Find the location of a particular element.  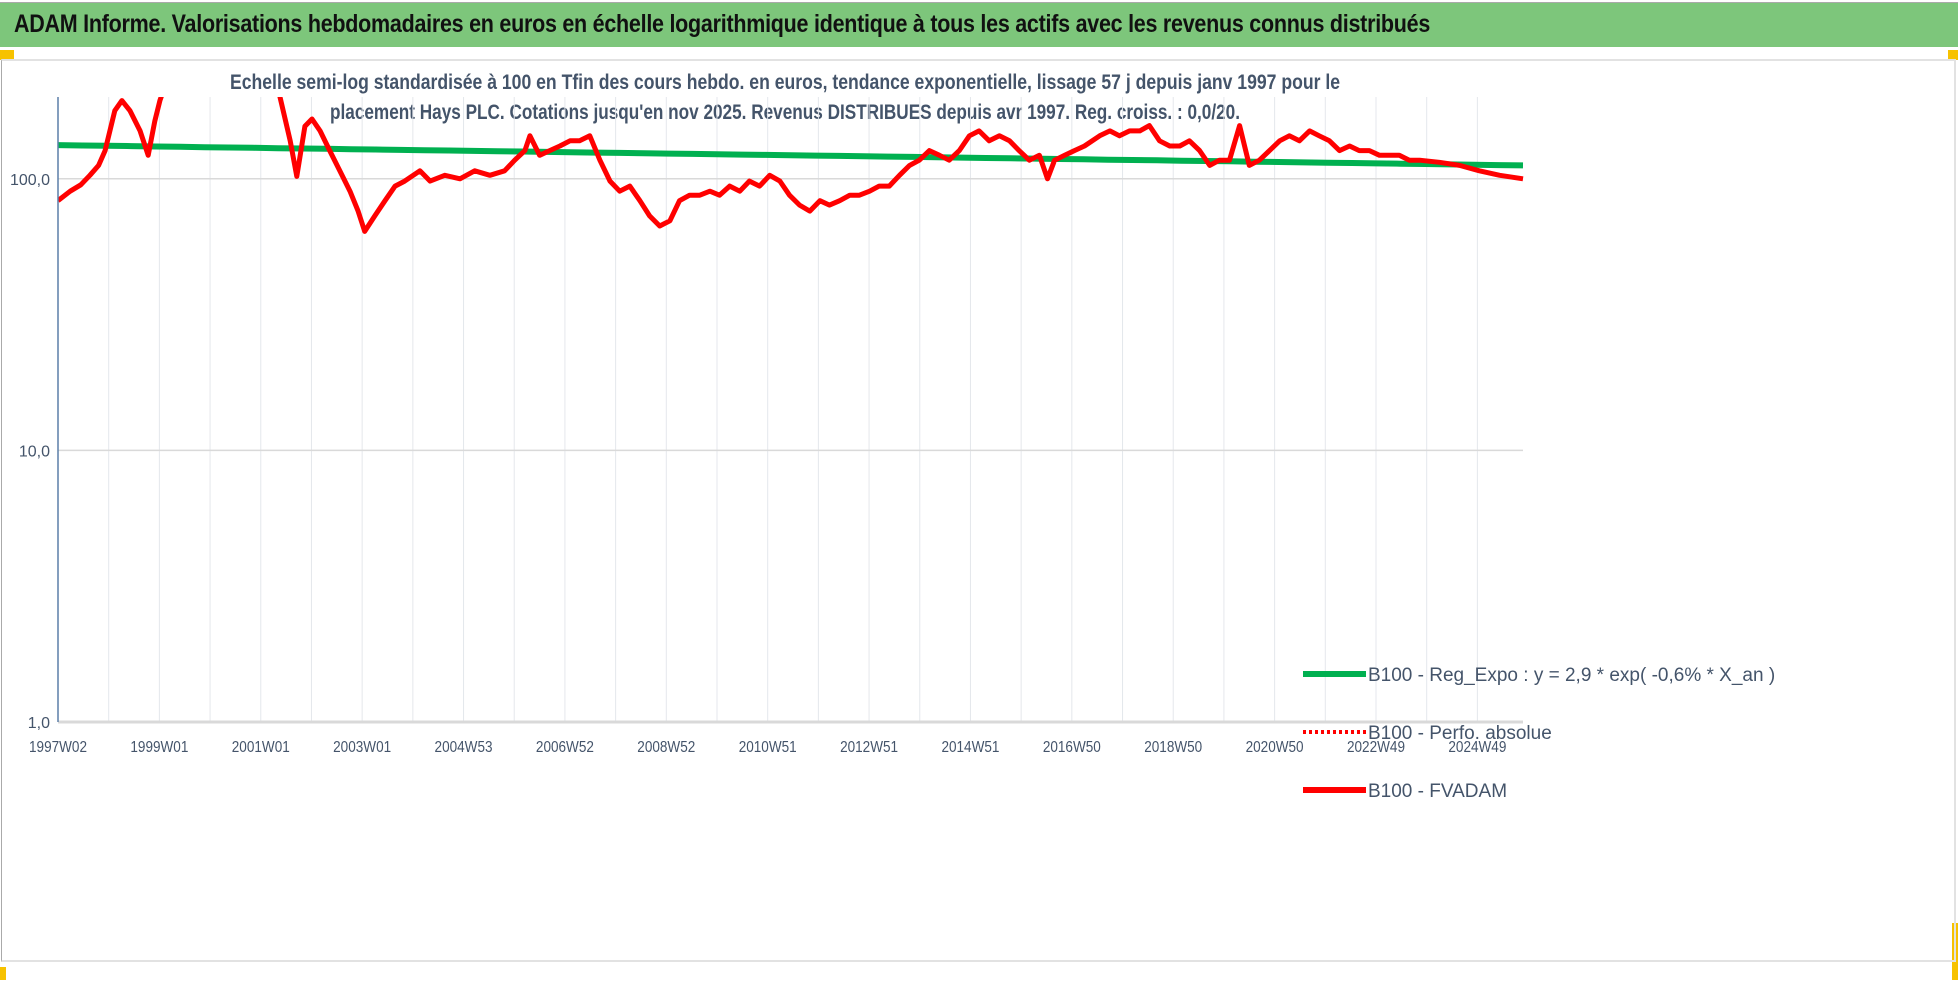

series-group is located at coordinates (791, 165).